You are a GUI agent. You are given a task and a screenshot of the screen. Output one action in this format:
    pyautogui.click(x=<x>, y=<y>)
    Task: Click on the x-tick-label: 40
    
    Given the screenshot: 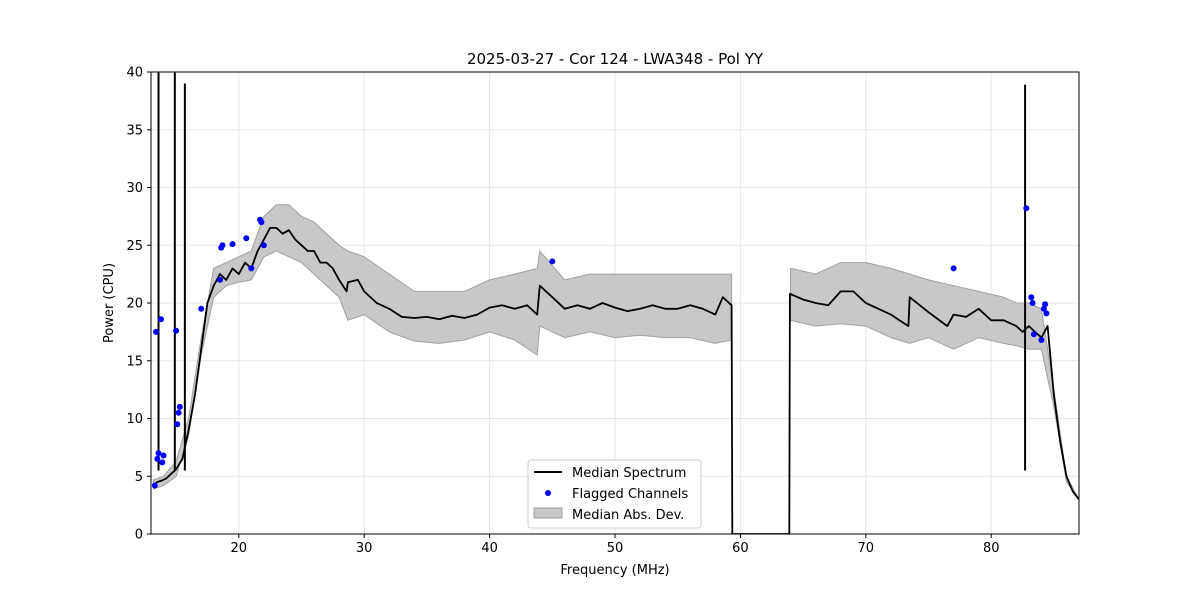 What is the action you would take?
    pyautogui.click(x=489, y=548)
    